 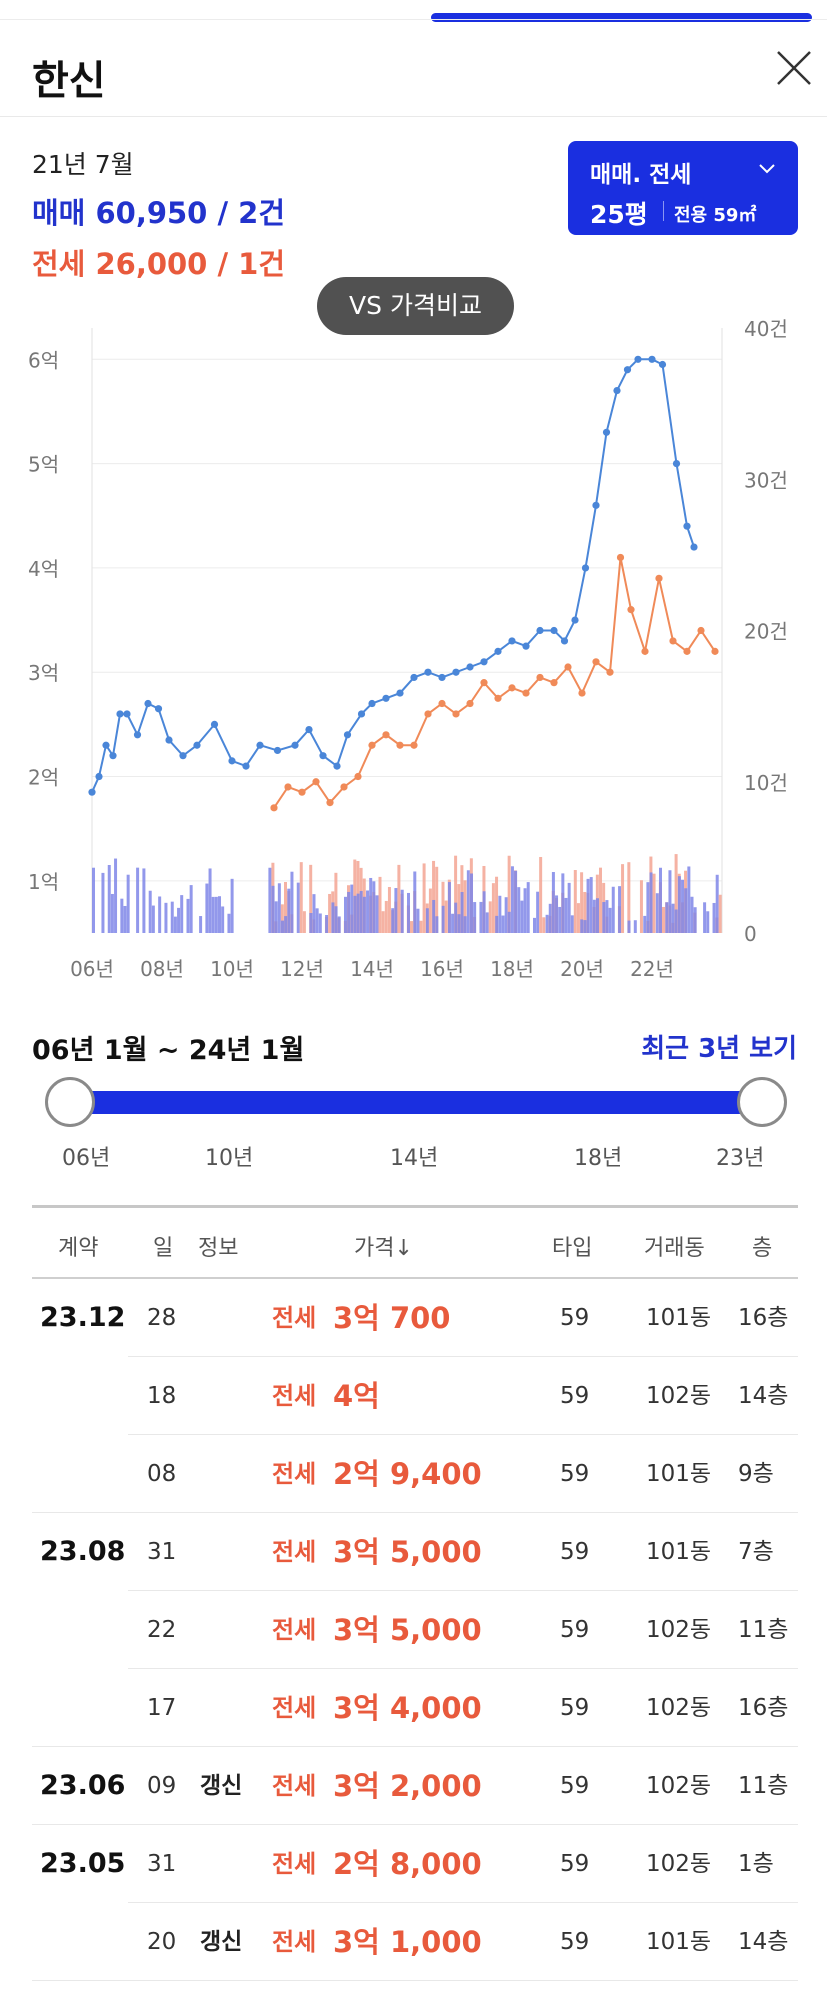 I want to click on y-right-tick: 10건, so click(x=766, y=783).